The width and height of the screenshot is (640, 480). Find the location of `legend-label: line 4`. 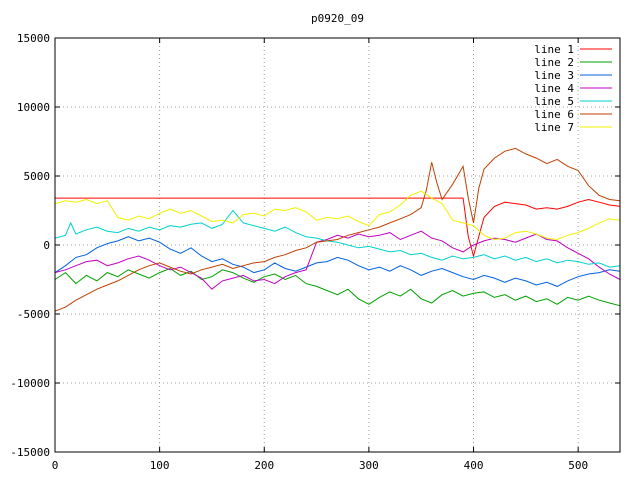

legend-label: line 4 is located at coordinates (554, 88).